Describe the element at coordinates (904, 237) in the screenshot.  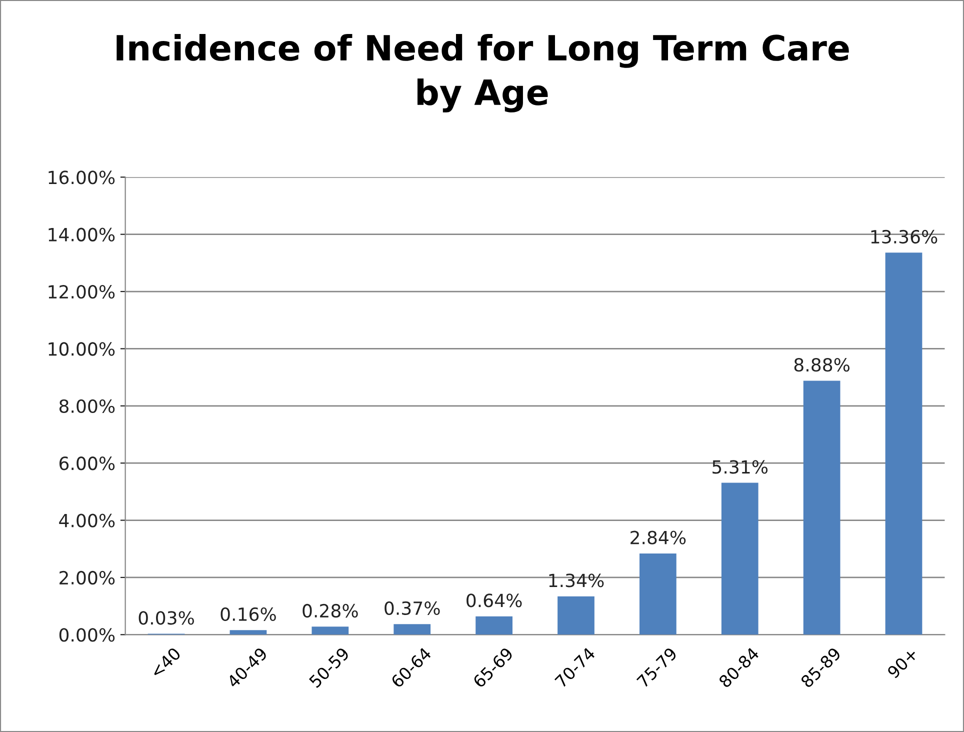
I see `data-label: 13.36%` at that location.